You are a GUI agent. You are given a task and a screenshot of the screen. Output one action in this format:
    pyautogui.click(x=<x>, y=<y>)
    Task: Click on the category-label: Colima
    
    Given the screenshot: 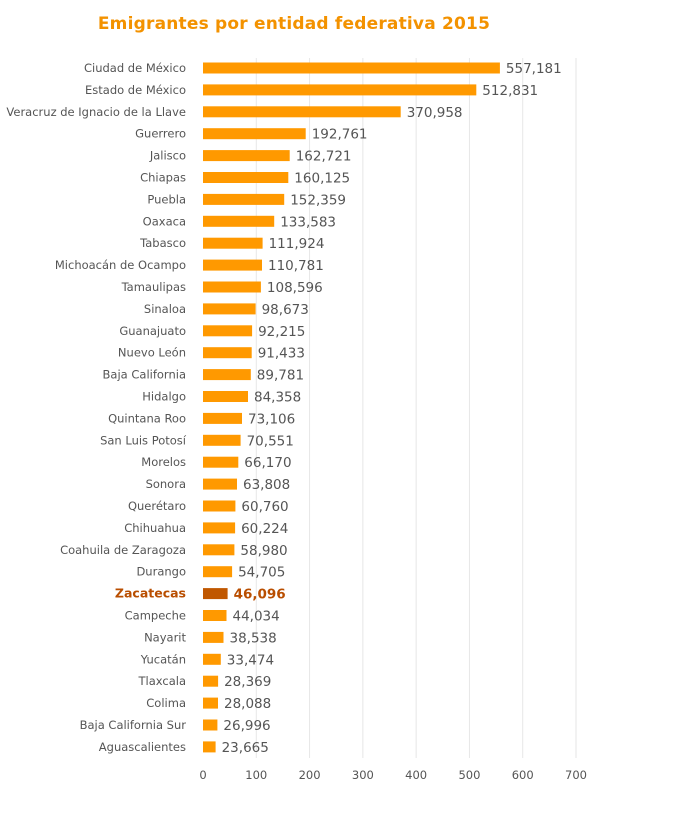 What is the action you would take?
    pyautogui.click(x=166, y=703)
    